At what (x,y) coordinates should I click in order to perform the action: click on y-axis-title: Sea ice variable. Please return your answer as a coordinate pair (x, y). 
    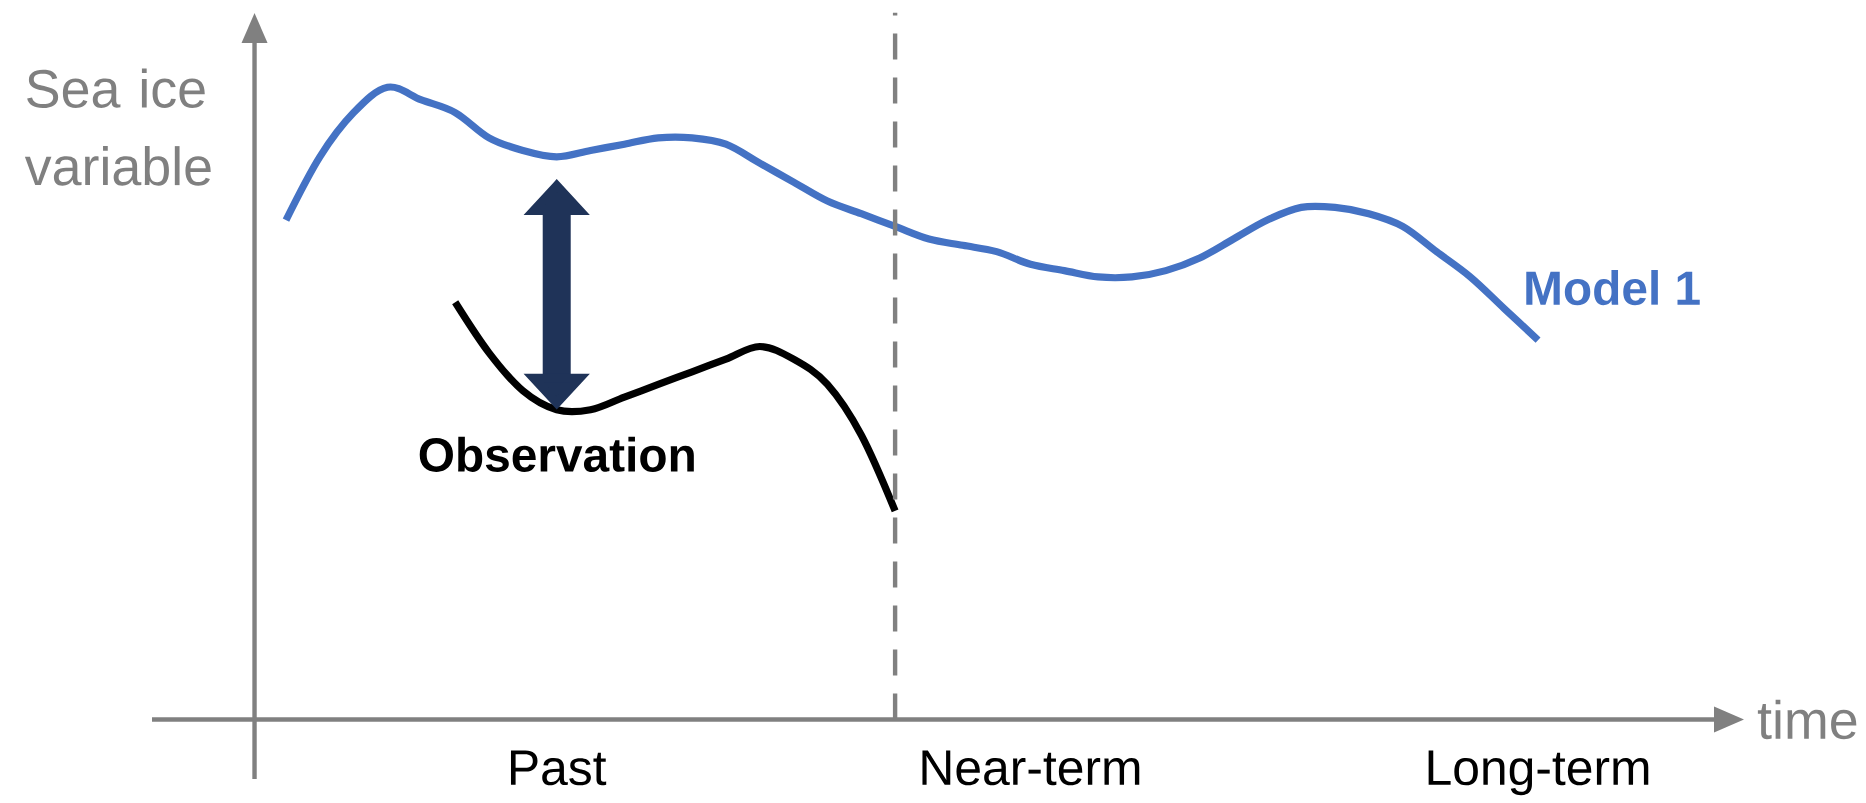
    Looking at the image, I should click on (117, 127).